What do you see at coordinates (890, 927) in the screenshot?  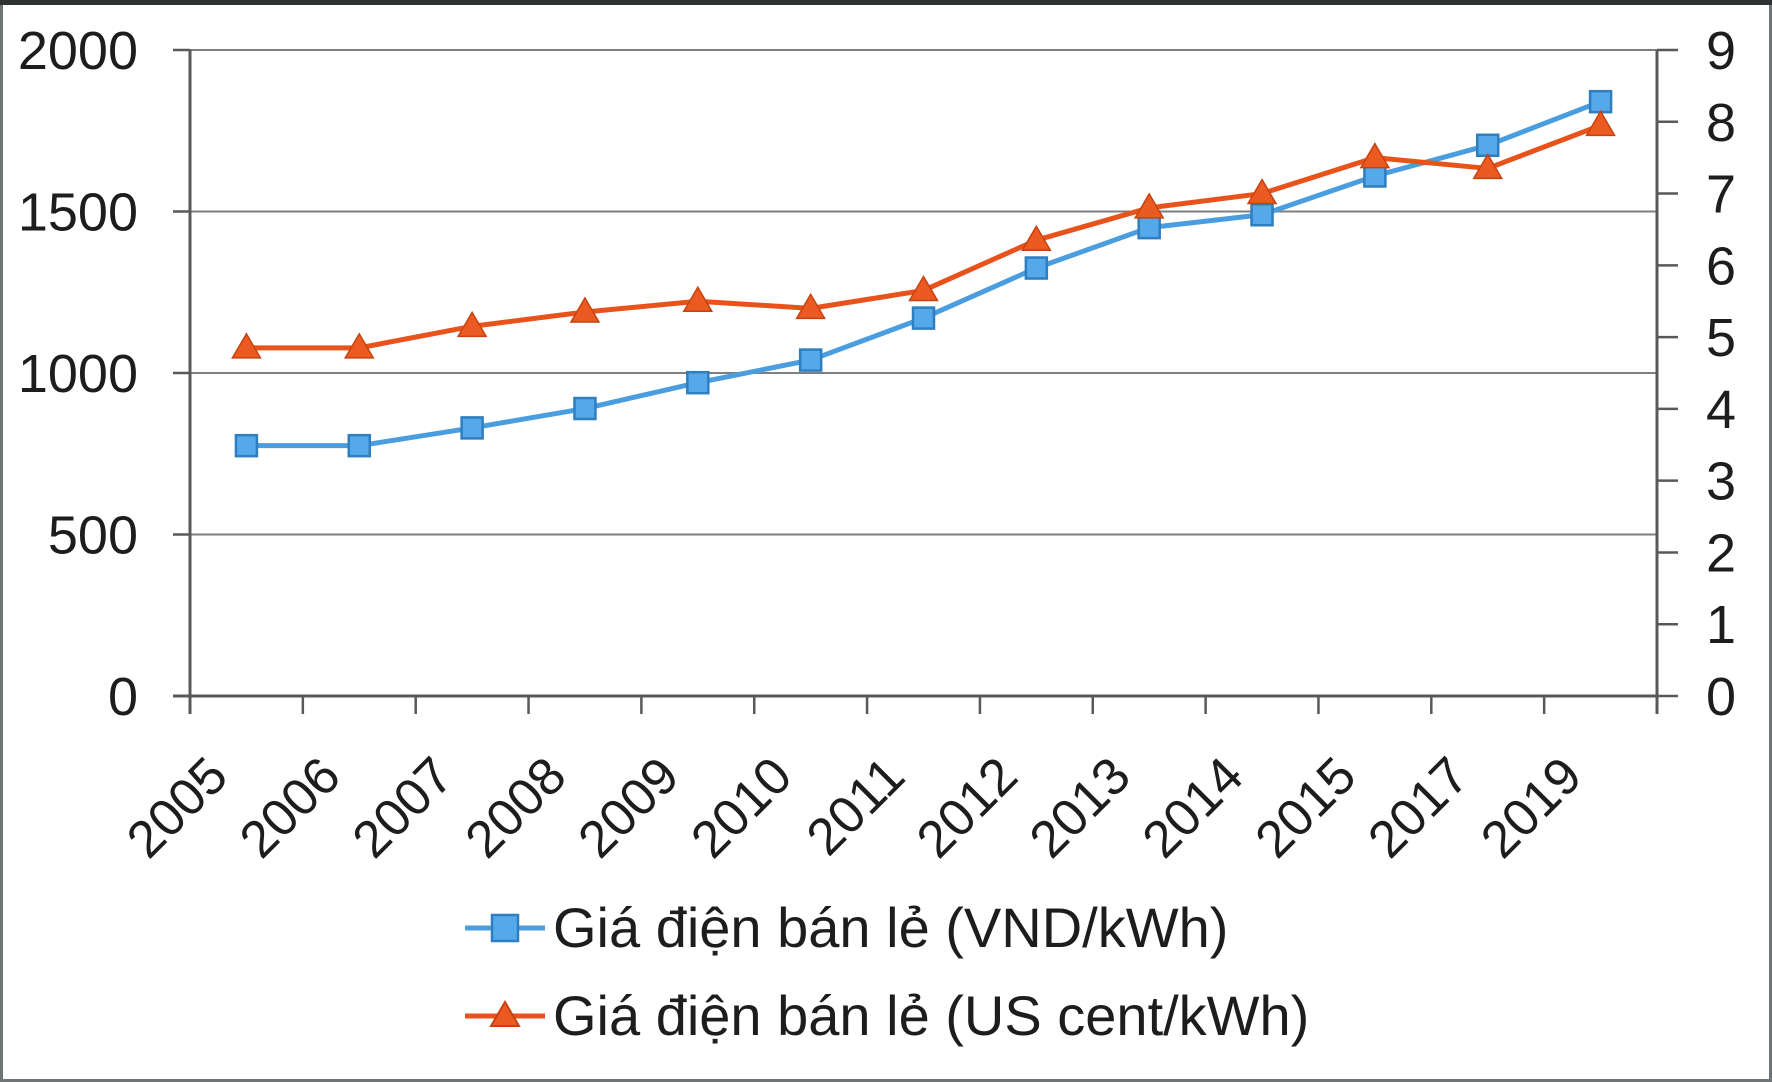 I see `legend-label-vnd: Giá điện bán lẻ (VND/kWh)` at bounding box center [890, 927].